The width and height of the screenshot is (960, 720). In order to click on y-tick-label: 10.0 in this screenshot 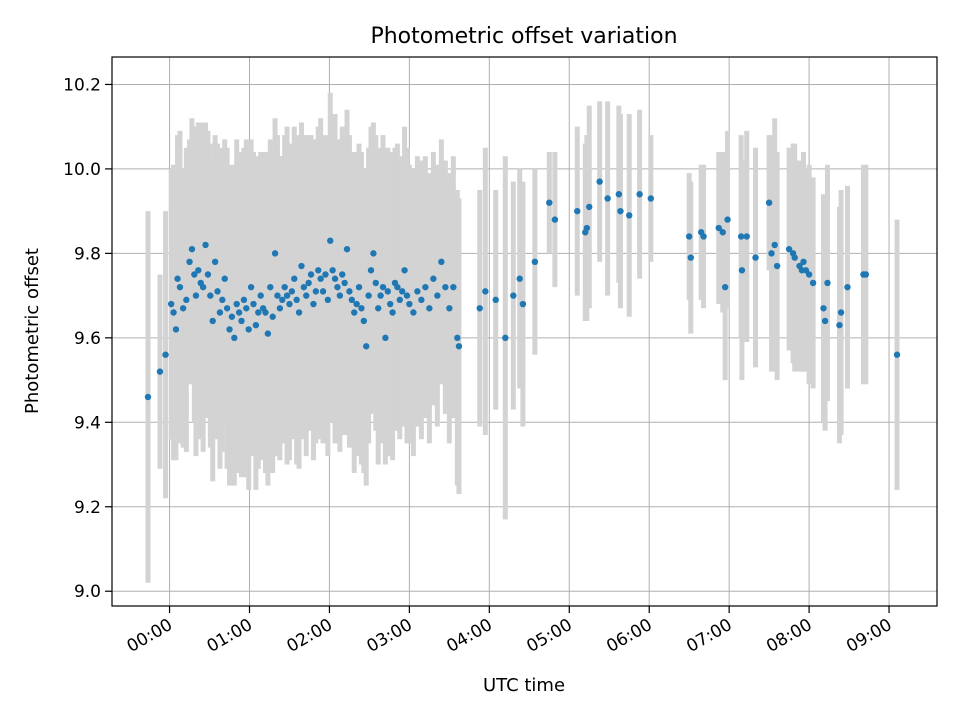, I will do `click(82, 170)`.